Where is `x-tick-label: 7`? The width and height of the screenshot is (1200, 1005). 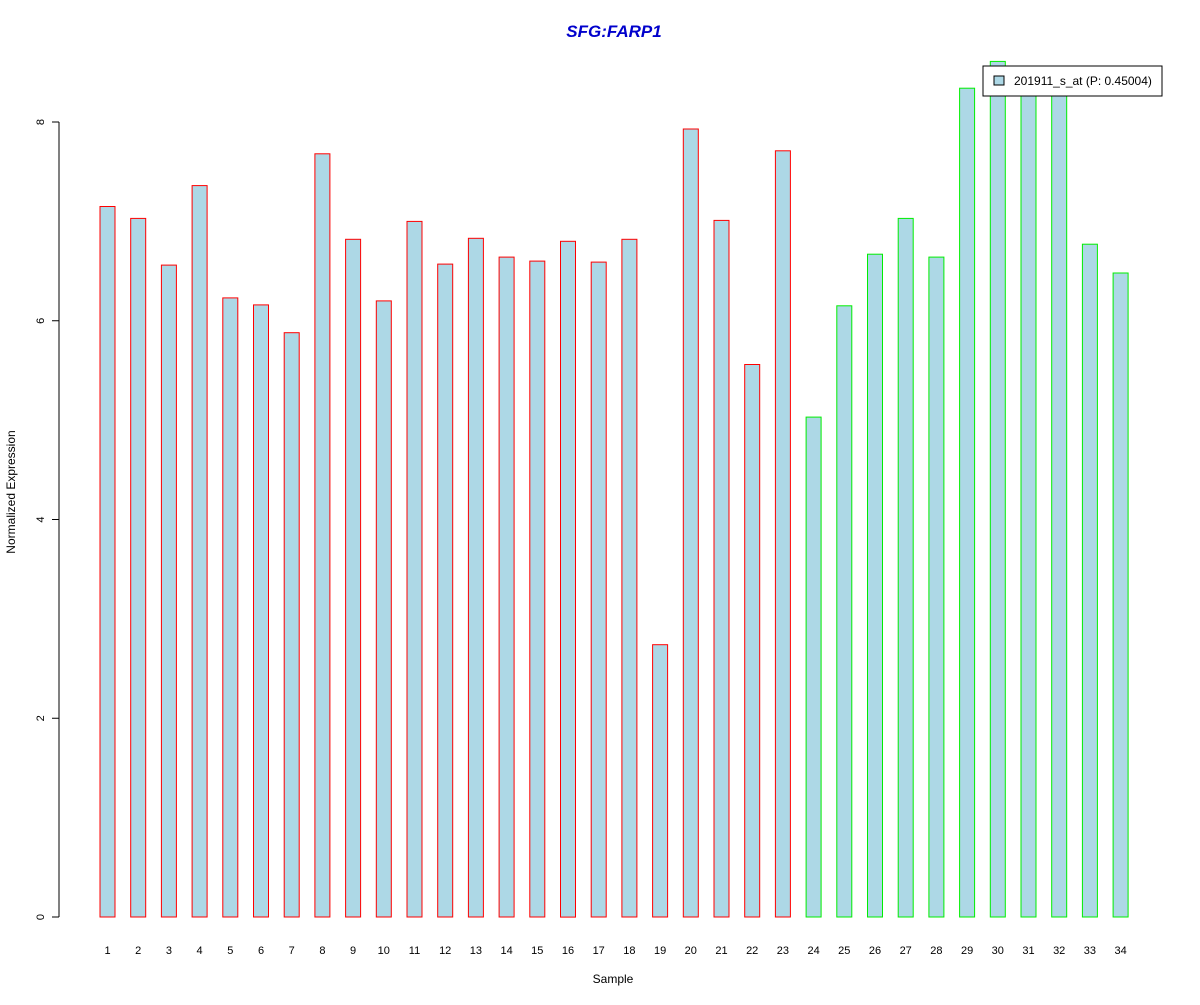 x-tick-label: 7 is located at coordinates (292, 951).